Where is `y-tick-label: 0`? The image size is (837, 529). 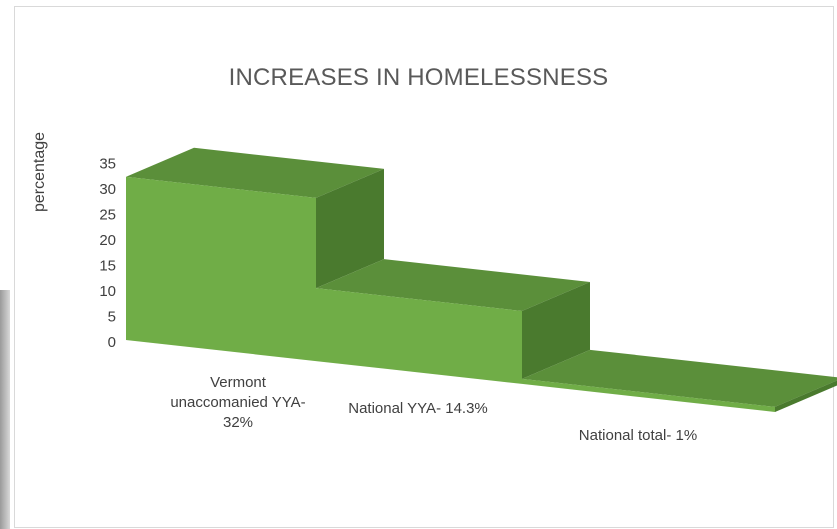
y-tick-label: 0 is located at coordinates (112, 342).